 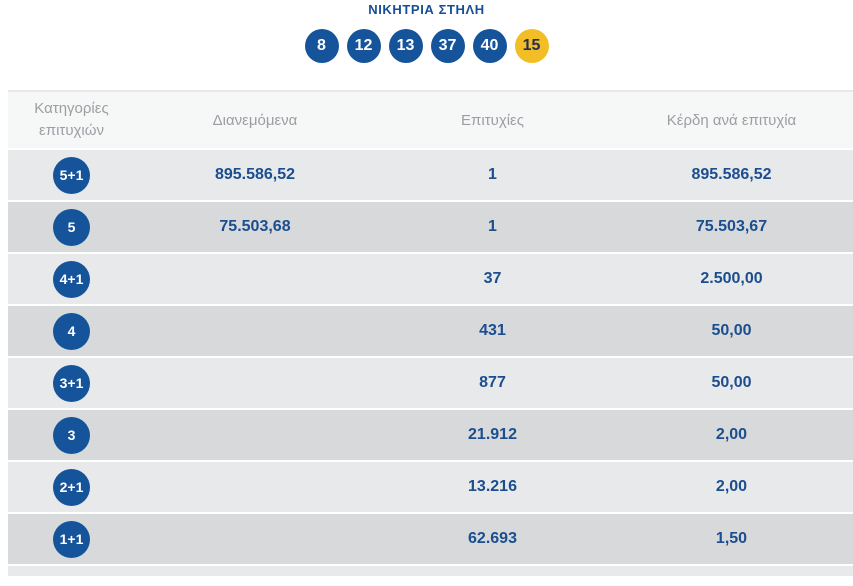 I want to click on winners-cell: 13.216, so click(x=492, y=486).